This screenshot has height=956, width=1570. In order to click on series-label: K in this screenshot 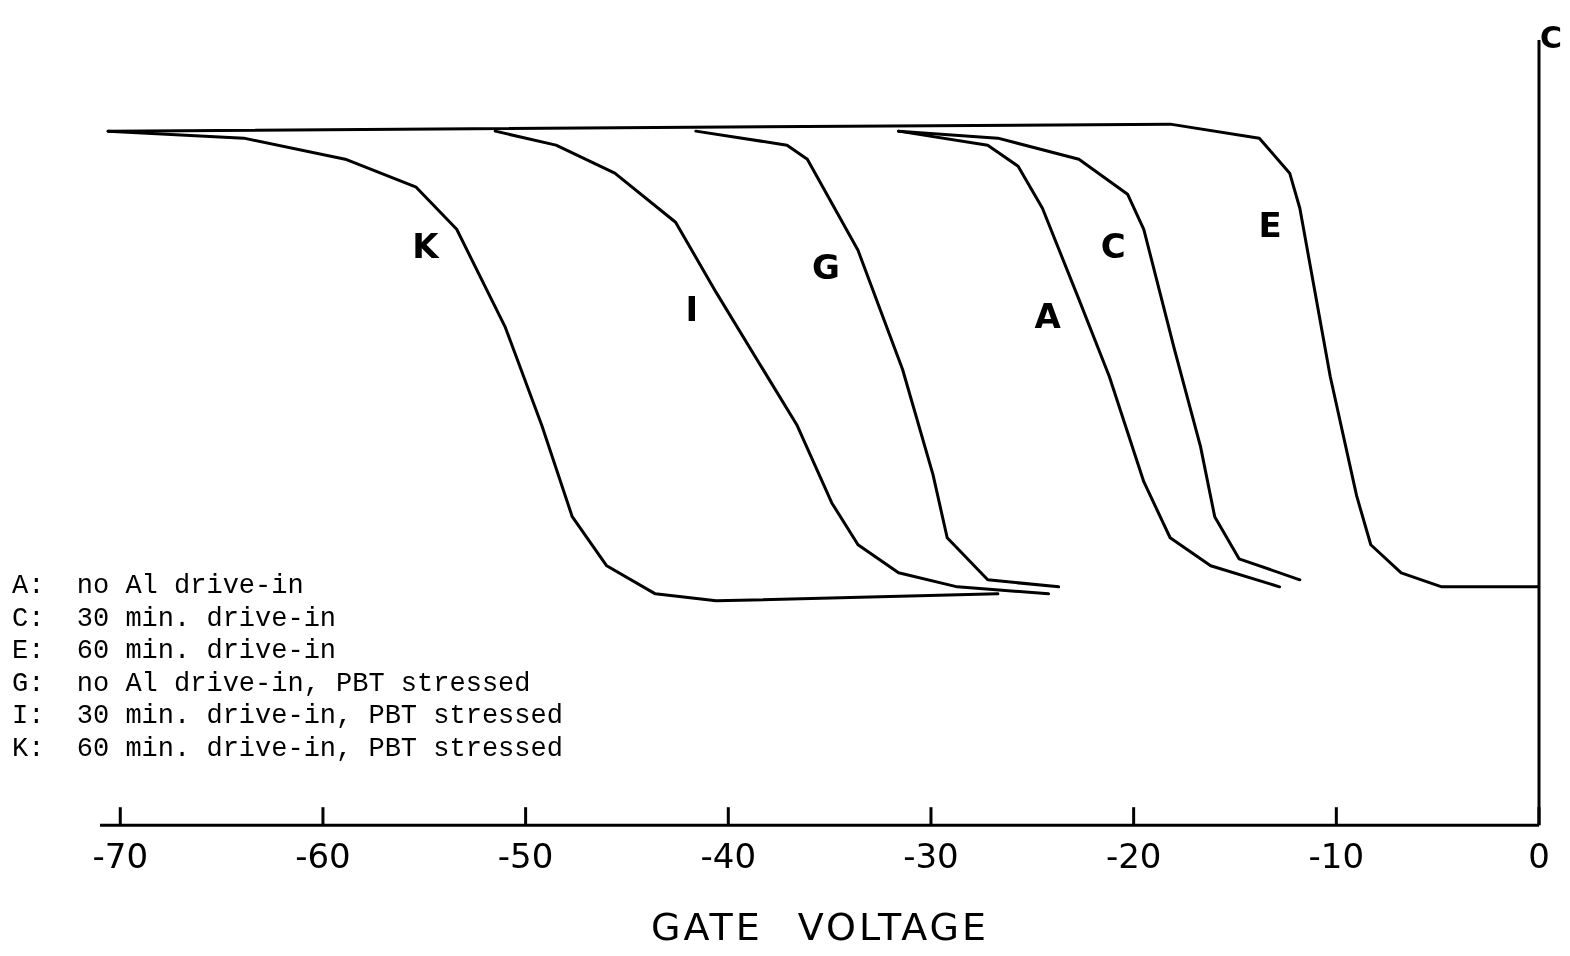, I will do `click(426, 246)`.